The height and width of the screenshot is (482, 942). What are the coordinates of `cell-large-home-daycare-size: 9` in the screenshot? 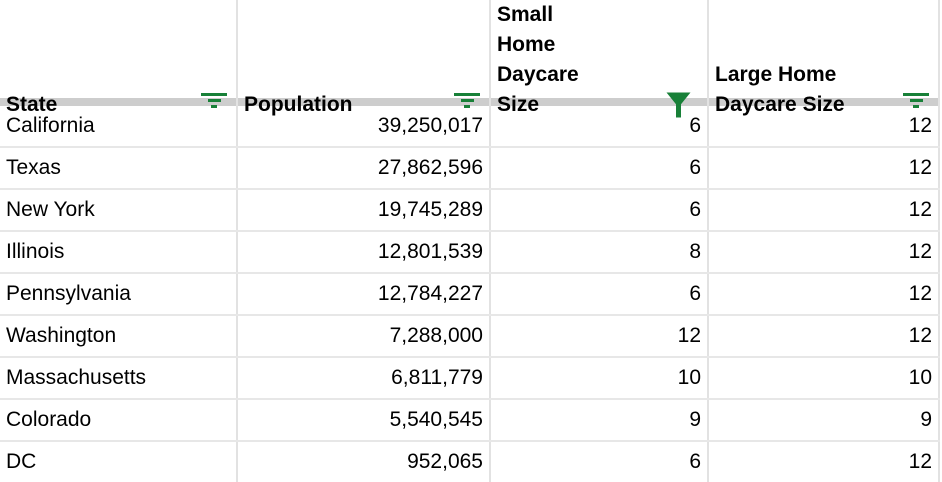 It's located at (823, 420).